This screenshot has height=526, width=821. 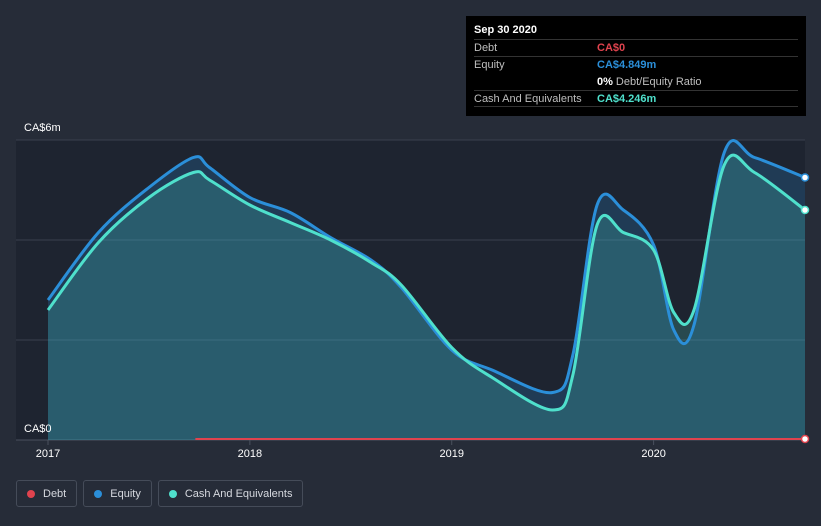 I want to click on legend-equity-label: Equity, so click(x=125, y=493).